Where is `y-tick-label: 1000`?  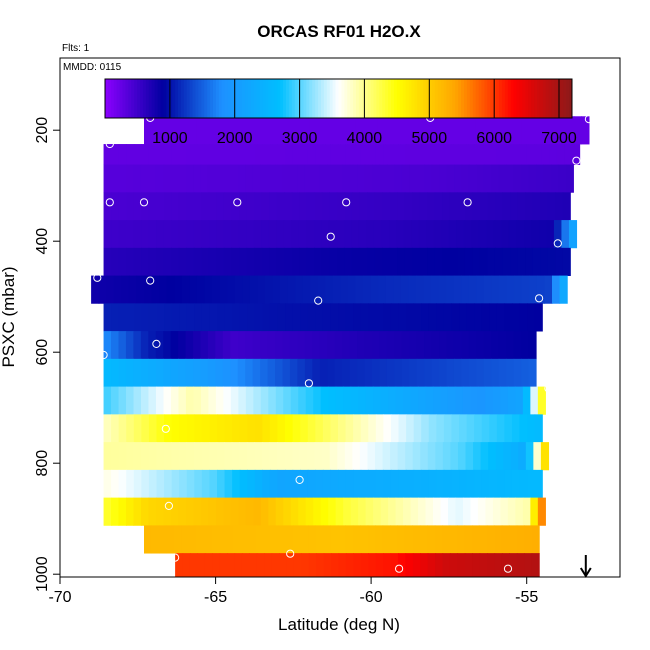 y-tick-label: 1000 is located at coordinates (42, 574).